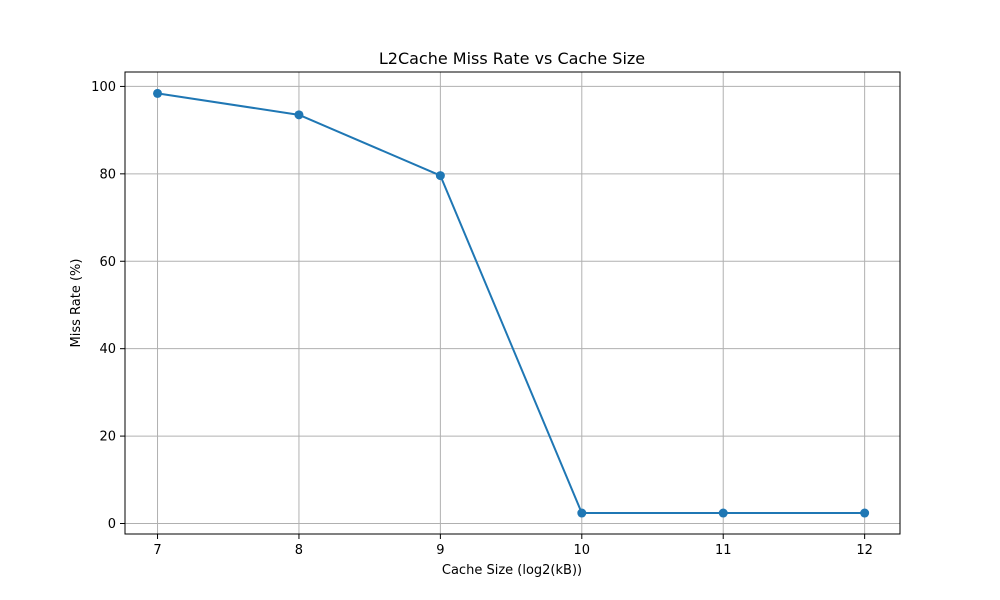 The image size is (1000, 600). What do you see at coordinates (582, 550) in the screenshot?
I see `x-tick-label: 10` at bounding box center [582, 550].